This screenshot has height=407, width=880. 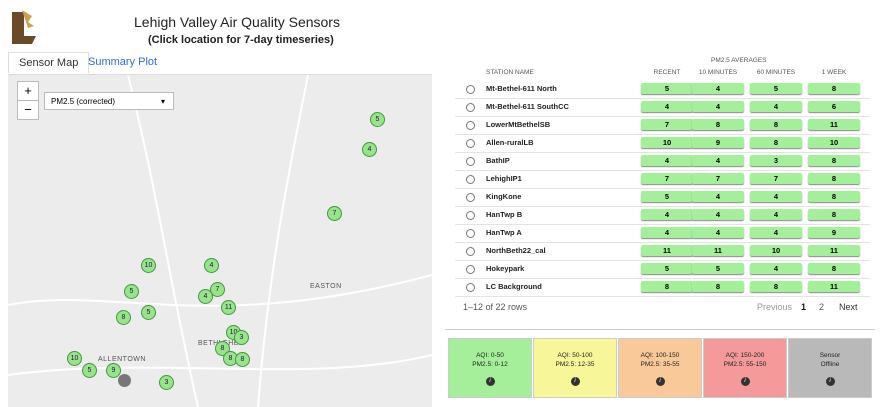 I want to click on legend-text: PM2.5: 35-55, so click(x=660, y=364).